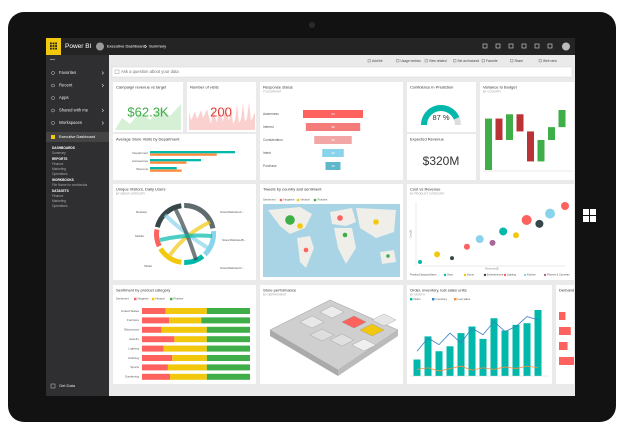 This screenshot has height=435, width=624. Describe the element at coordinates (67, 385) in the screenshot. I see `get-data: Get Data` at that location.